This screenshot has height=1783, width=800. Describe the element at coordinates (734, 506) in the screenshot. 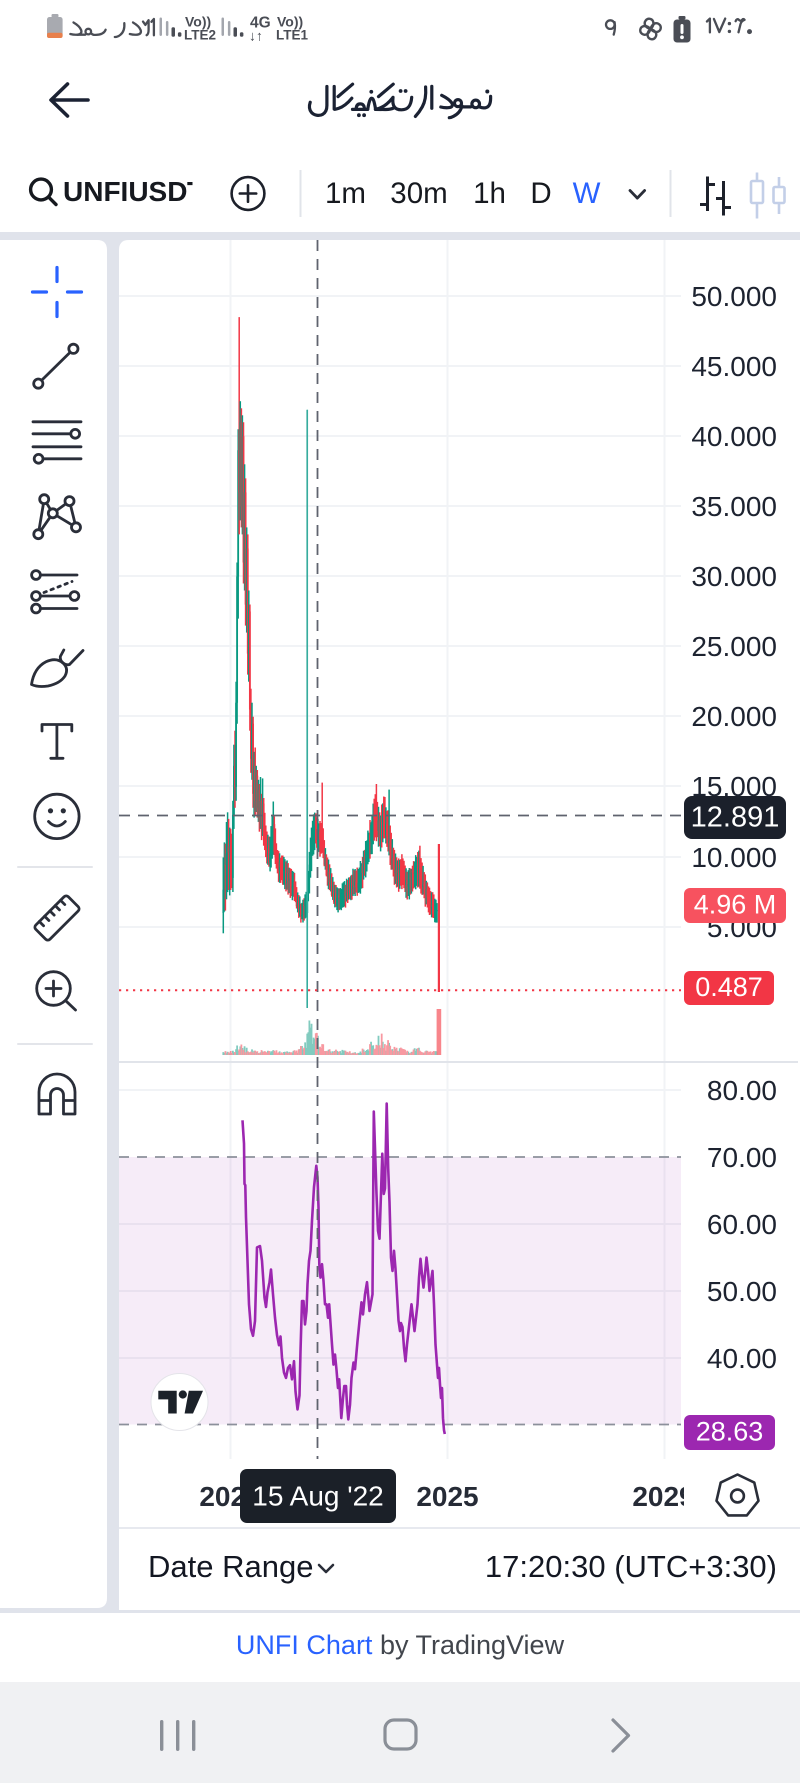

I see `svg-text: 35.000` at that location.